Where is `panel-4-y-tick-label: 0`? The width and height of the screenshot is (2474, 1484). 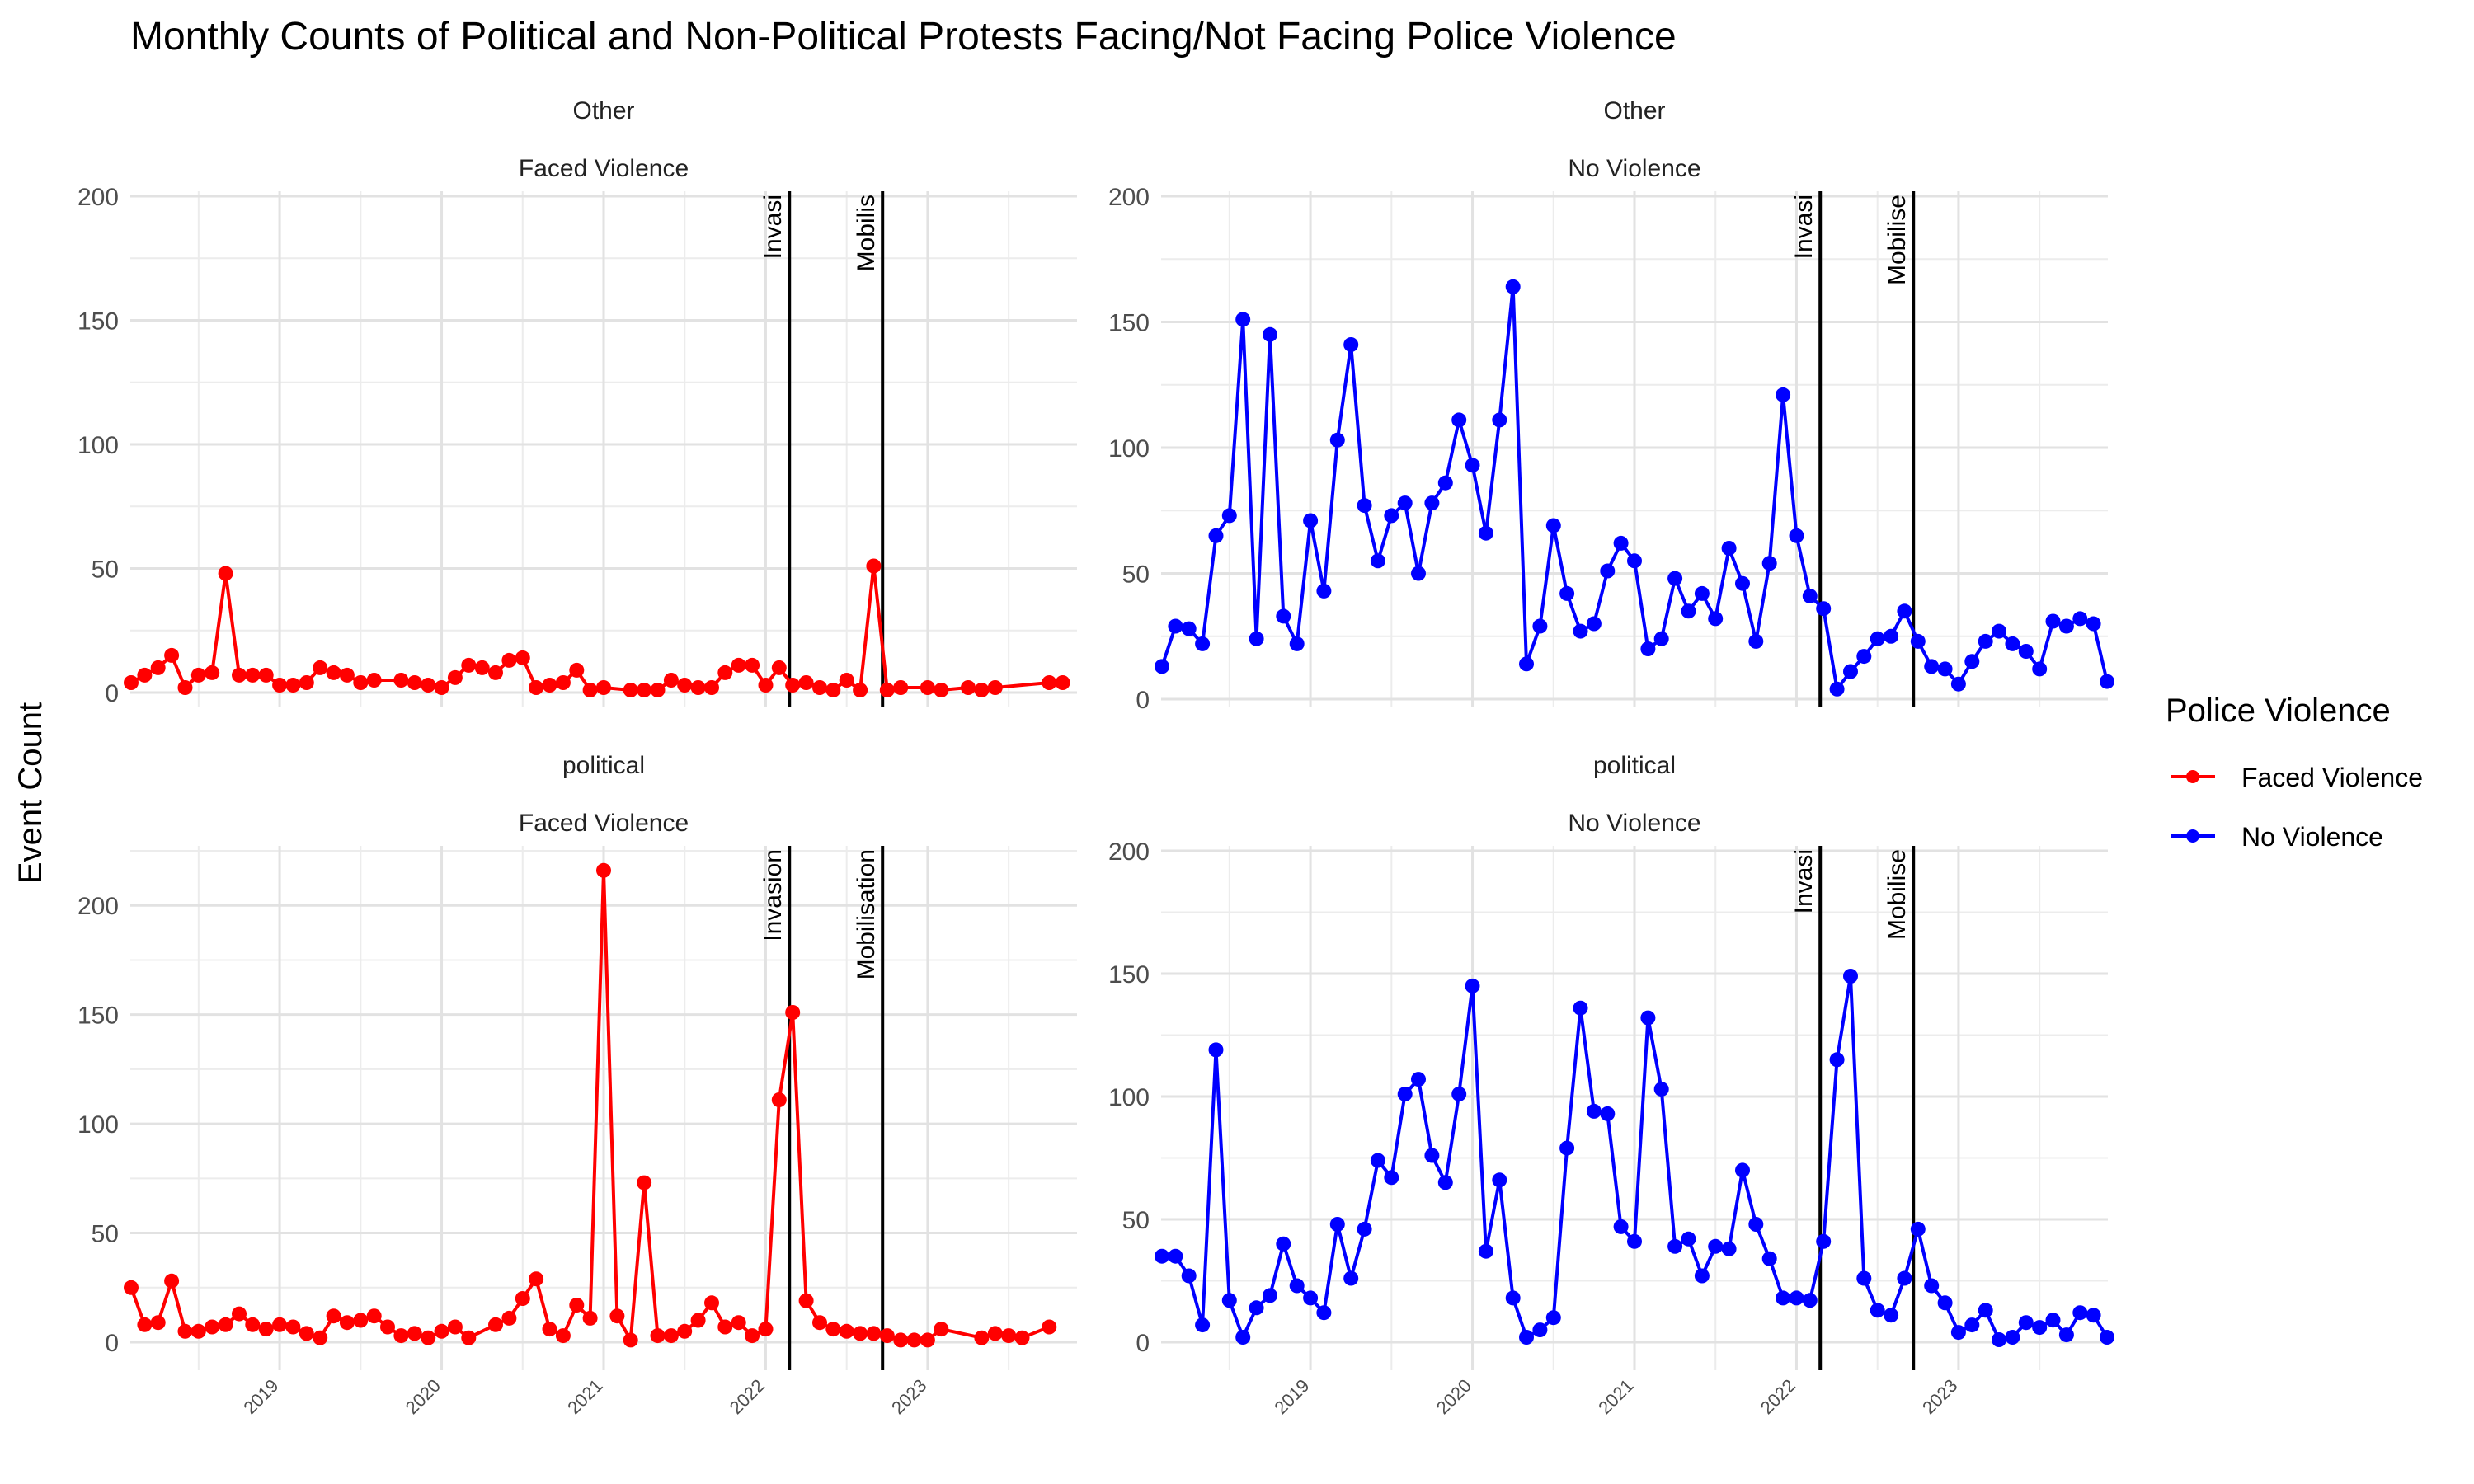
panel-4-y-tick-label: 0 is located at coordinates (1143, 1343).